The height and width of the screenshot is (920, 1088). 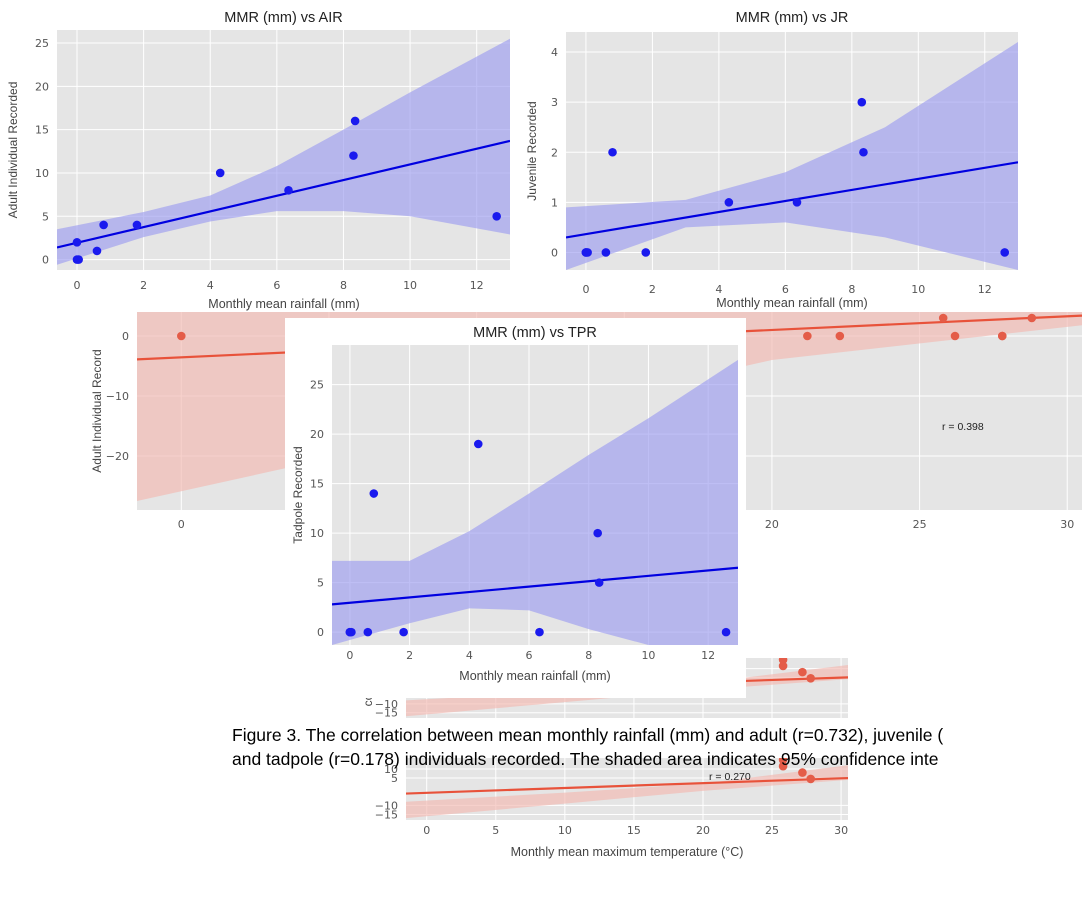 I want to click on y-tick-label: 2, so click(x=554, y=152).